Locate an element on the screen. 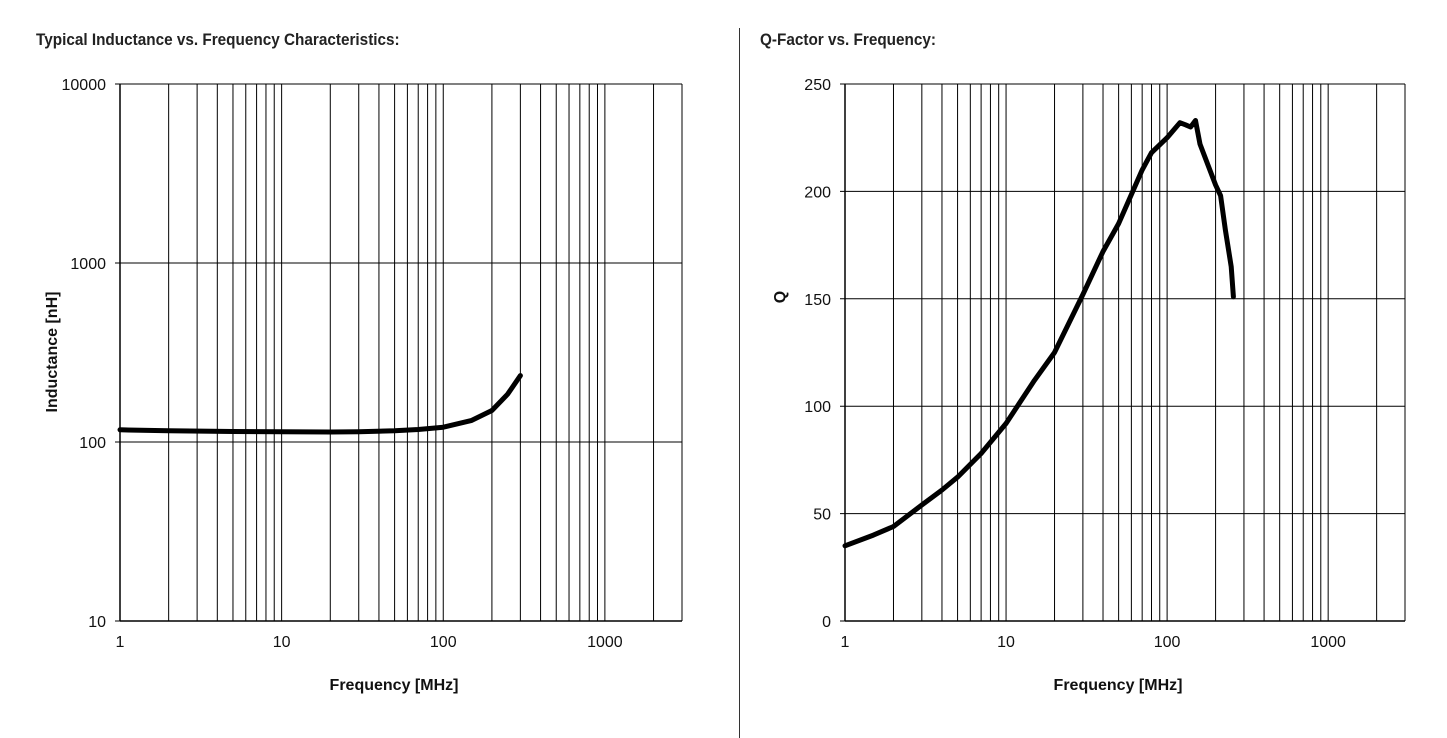 The width and height of the screenshot is (1447, 738). y-tick-label: 10000 is located at coordinates (84, 85).